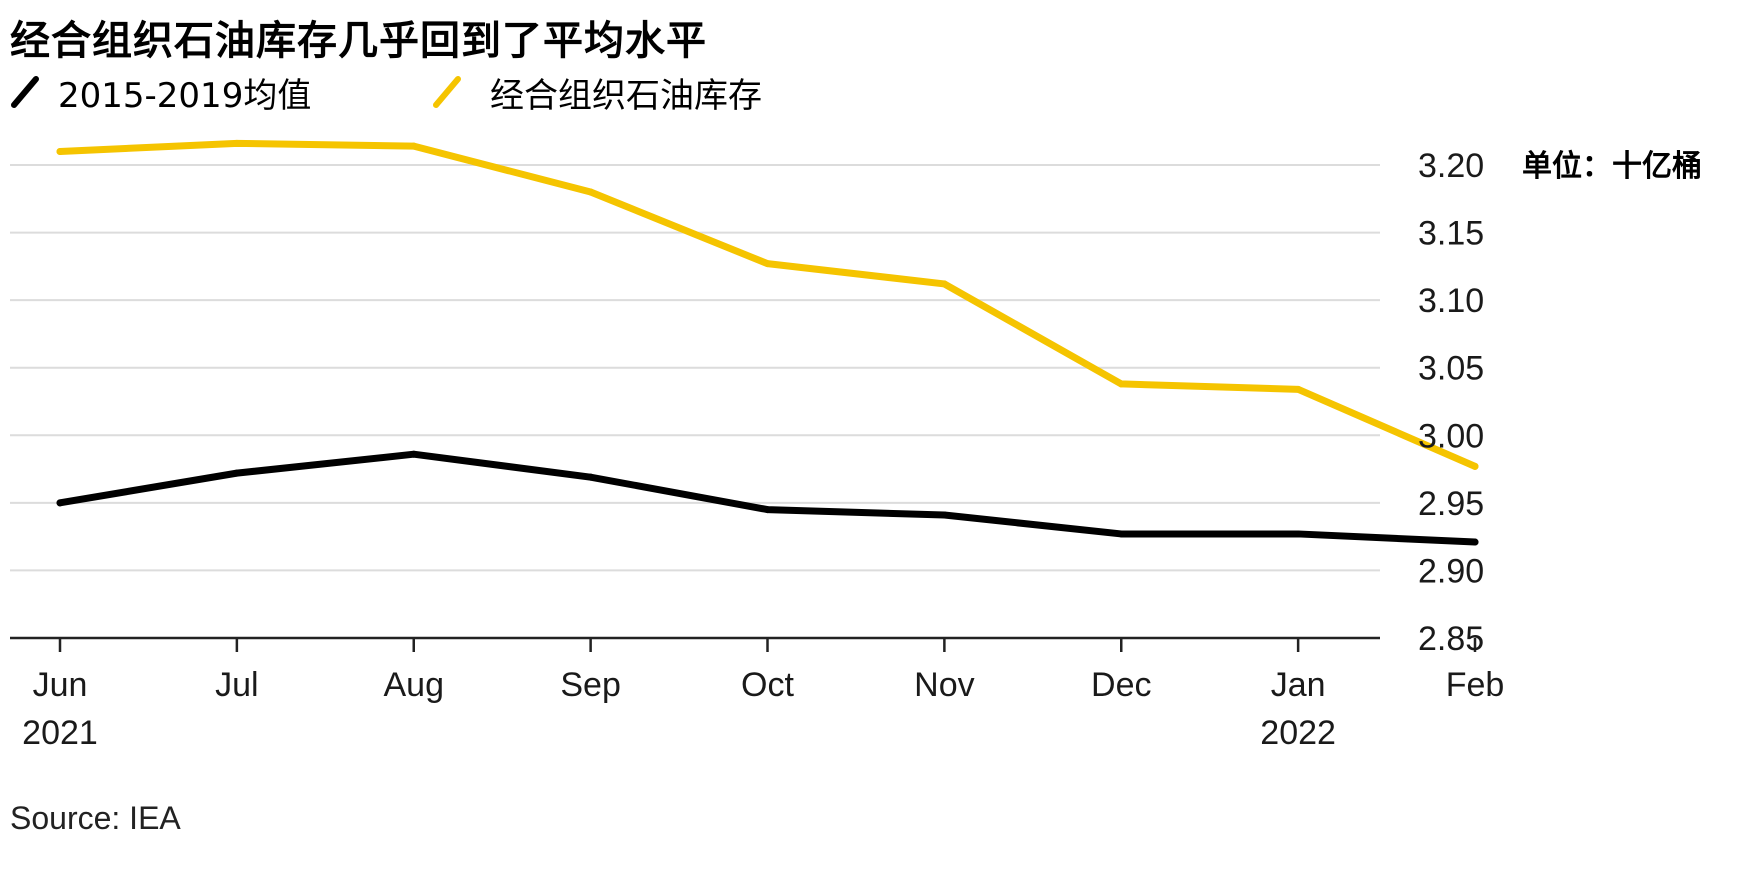 Image resolution: width=1747 pixels, height=884 pixels. What do you see at coordinates (358, 40) in the screenshot?
I see `chart-title: 经合组织石油库存几乎回到了平均水平` at bounding box center [358, 40].